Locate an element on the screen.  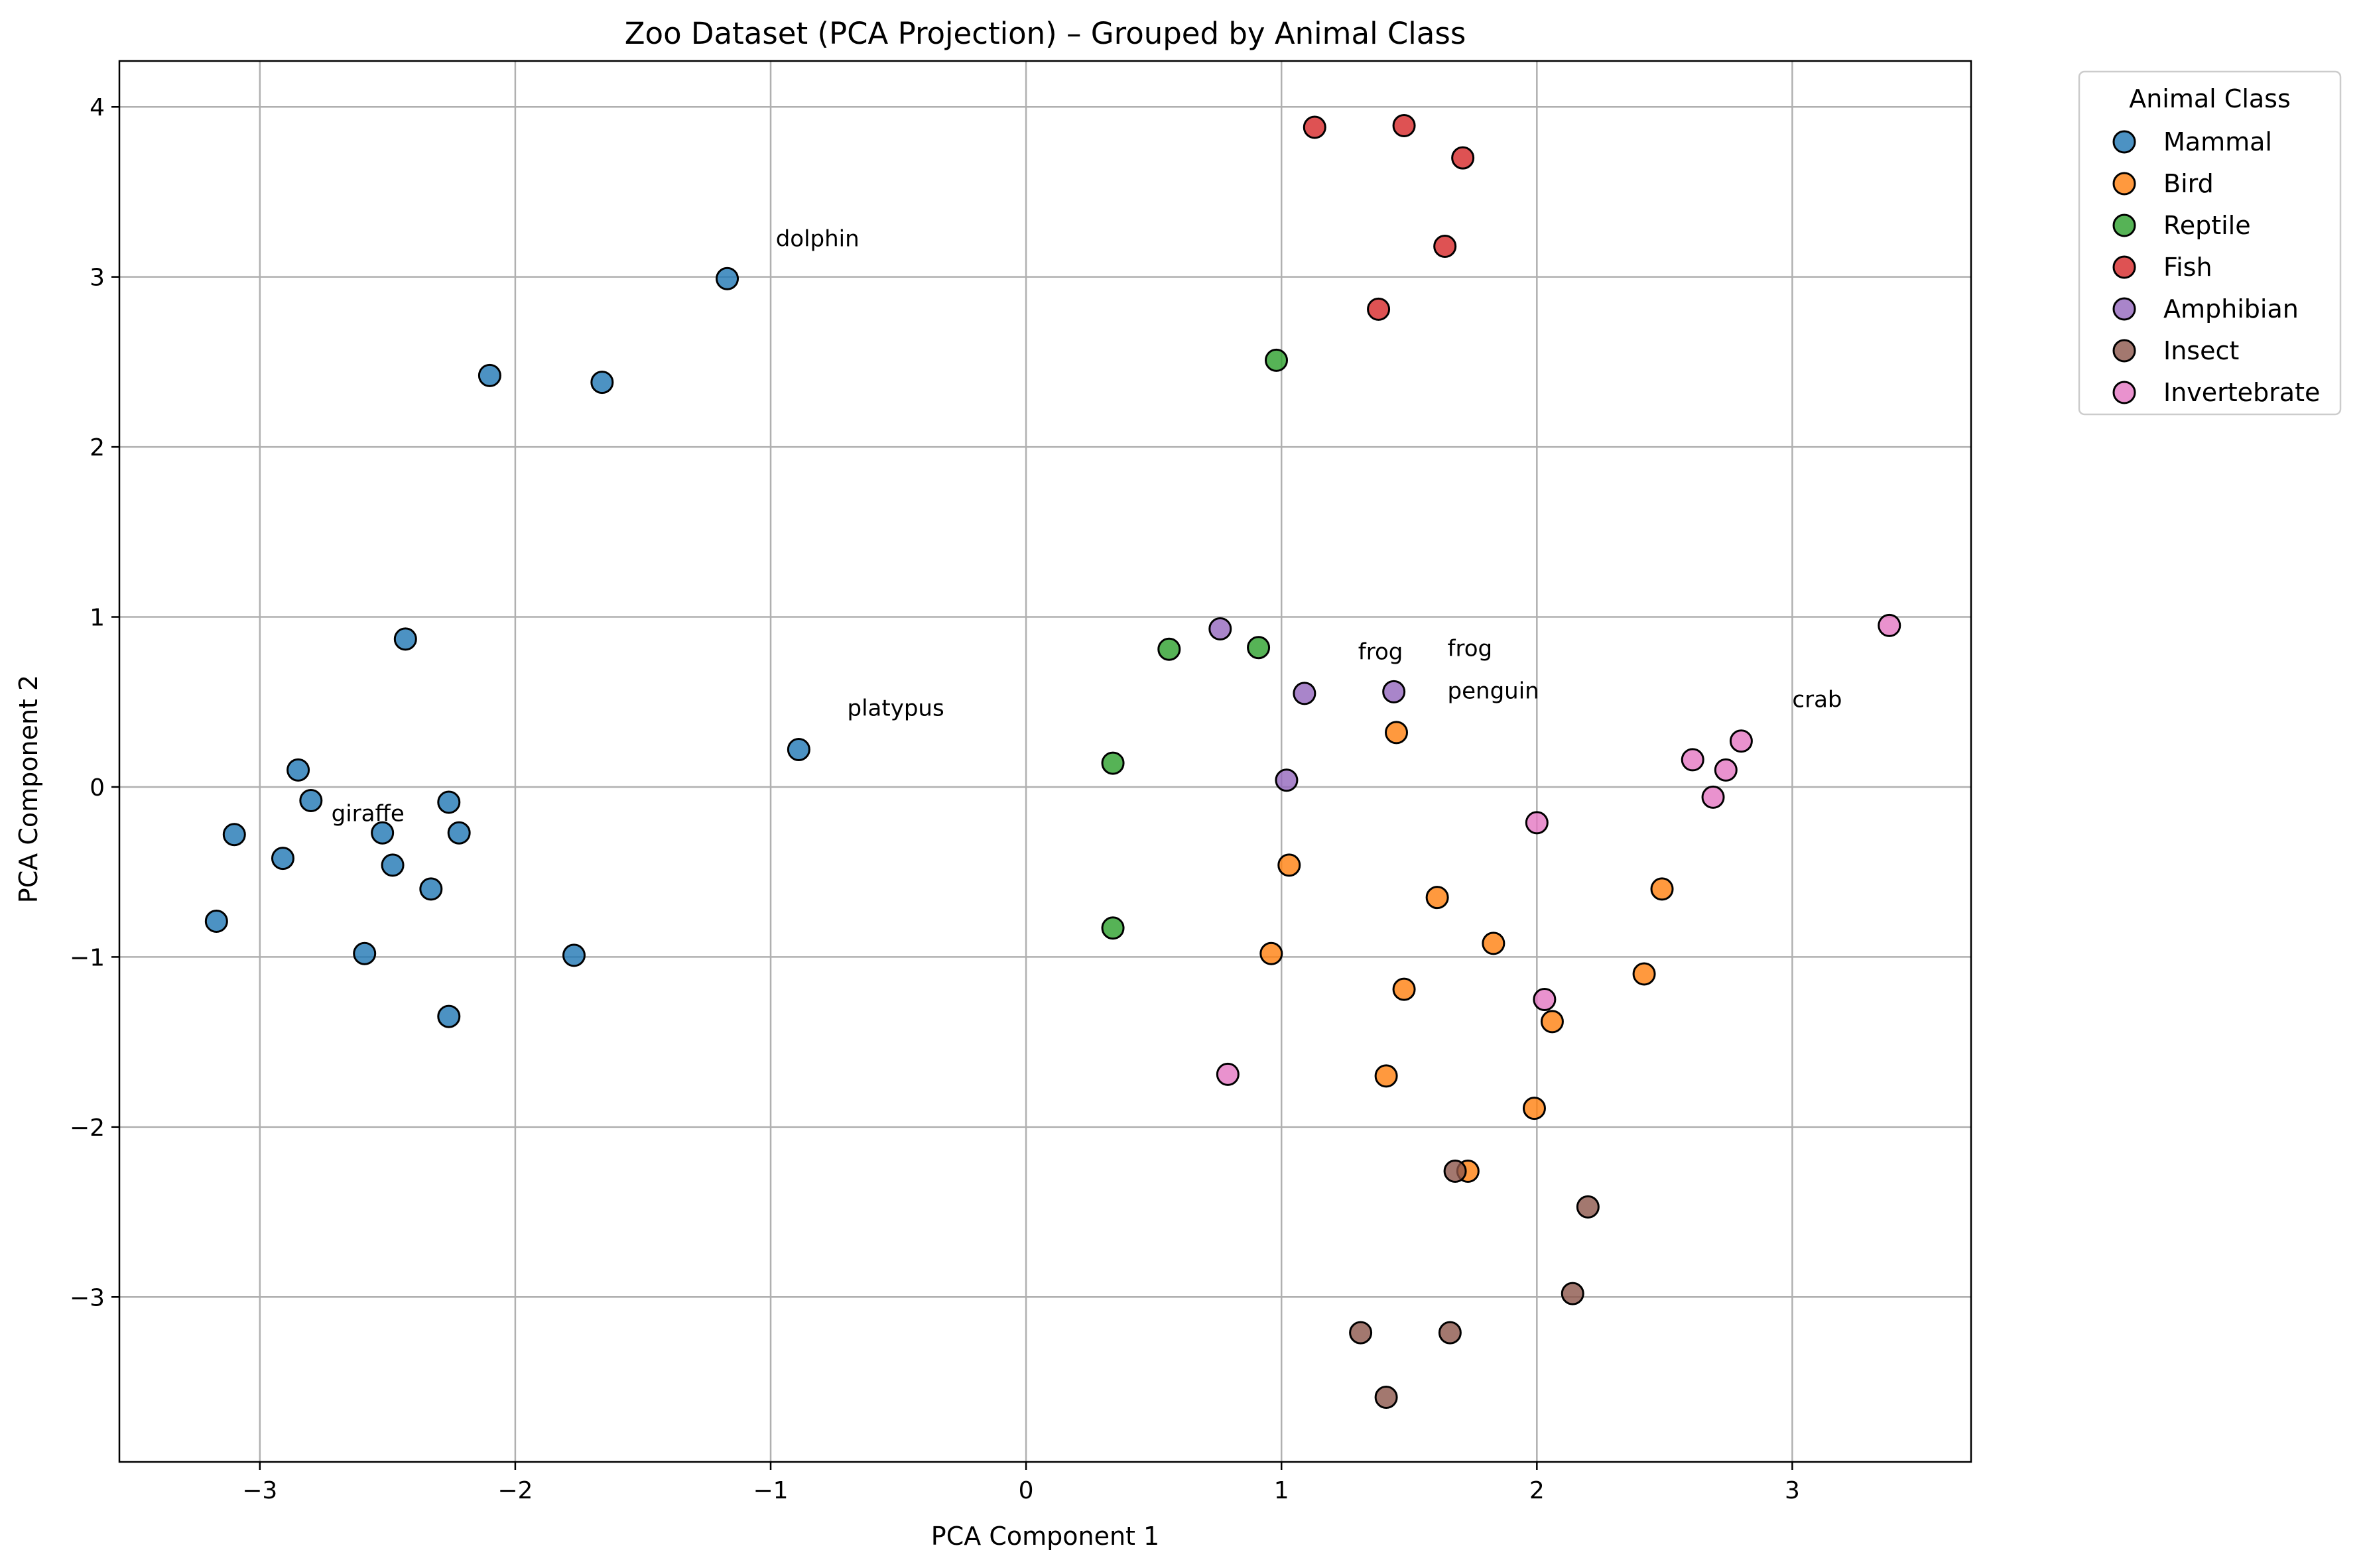
legend-label: Mammal is located at coordinates (2217, 141).